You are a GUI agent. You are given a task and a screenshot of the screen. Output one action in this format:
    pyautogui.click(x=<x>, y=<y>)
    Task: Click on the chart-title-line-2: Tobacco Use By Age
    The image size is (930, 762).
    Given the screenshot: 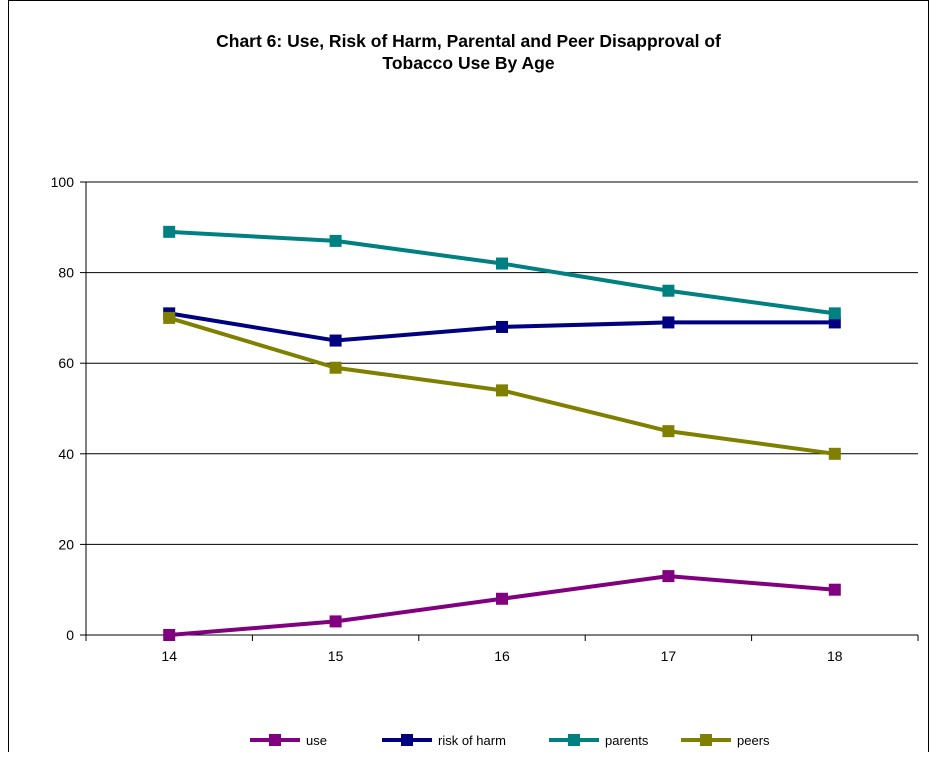 What is the action you would take?
    pyautogui.click(x=468, y=63)
    